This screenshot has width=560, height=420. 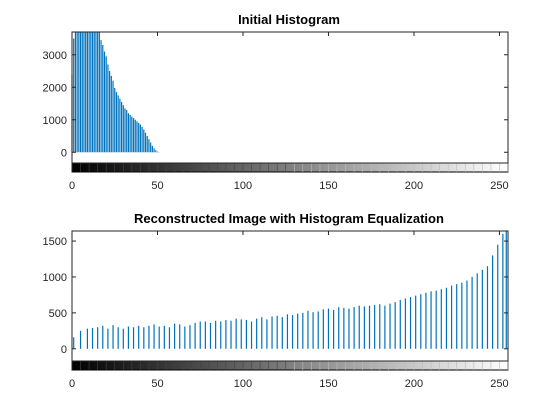 What do you see at coordinates (55, 56) in the screenshot?
I see `y-tick-label: 3000` at bounding box center [55, 56].